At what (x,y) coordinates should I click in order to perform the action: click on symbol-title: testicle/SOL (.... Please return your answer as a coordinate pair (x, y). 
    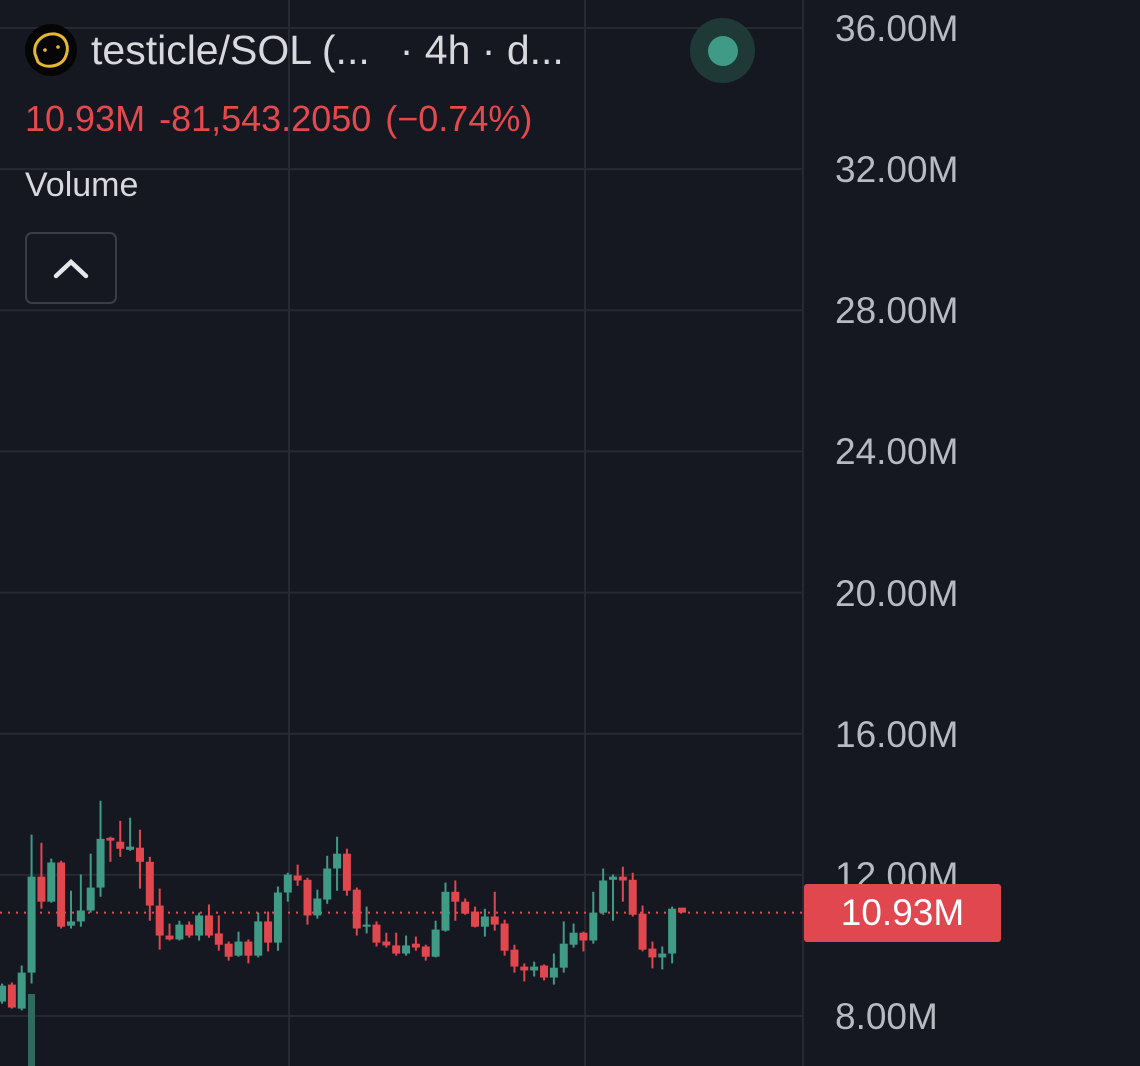
    Looking at the image, I should click on (230, 49).